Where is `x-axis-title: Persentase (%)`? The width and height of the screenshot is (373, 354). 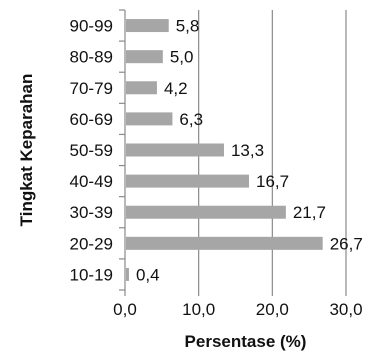 x-axis-title: Persentase (%) is located at coordinates (246, 341).